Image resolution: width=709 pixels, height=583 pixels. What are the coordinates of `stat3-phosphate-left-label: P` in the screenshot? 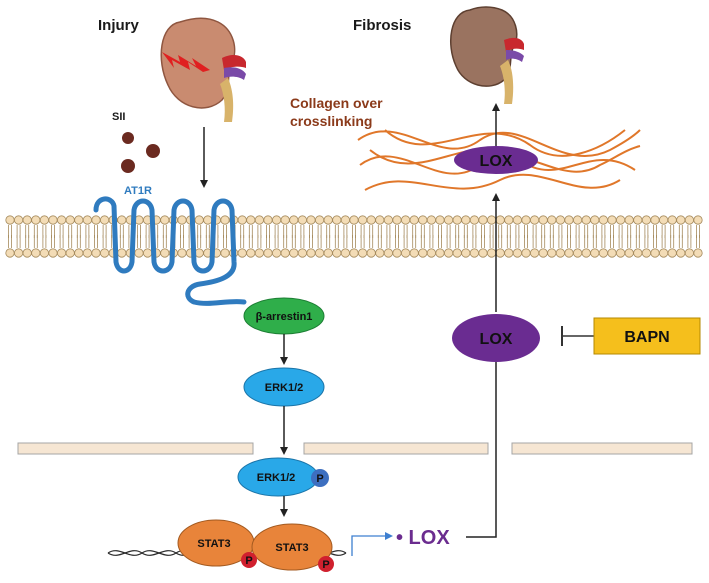 It's located at (248, 561).